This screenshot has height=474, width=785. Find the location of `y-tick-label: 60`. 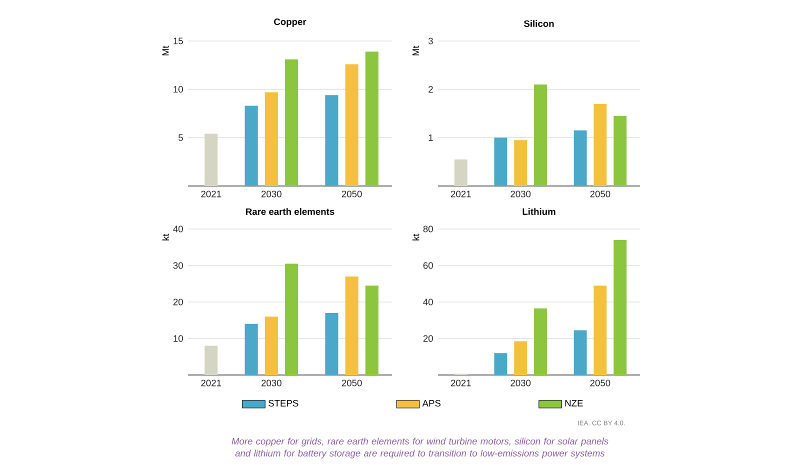

y-tick-label: 60 is located at coordinates (428, 265).